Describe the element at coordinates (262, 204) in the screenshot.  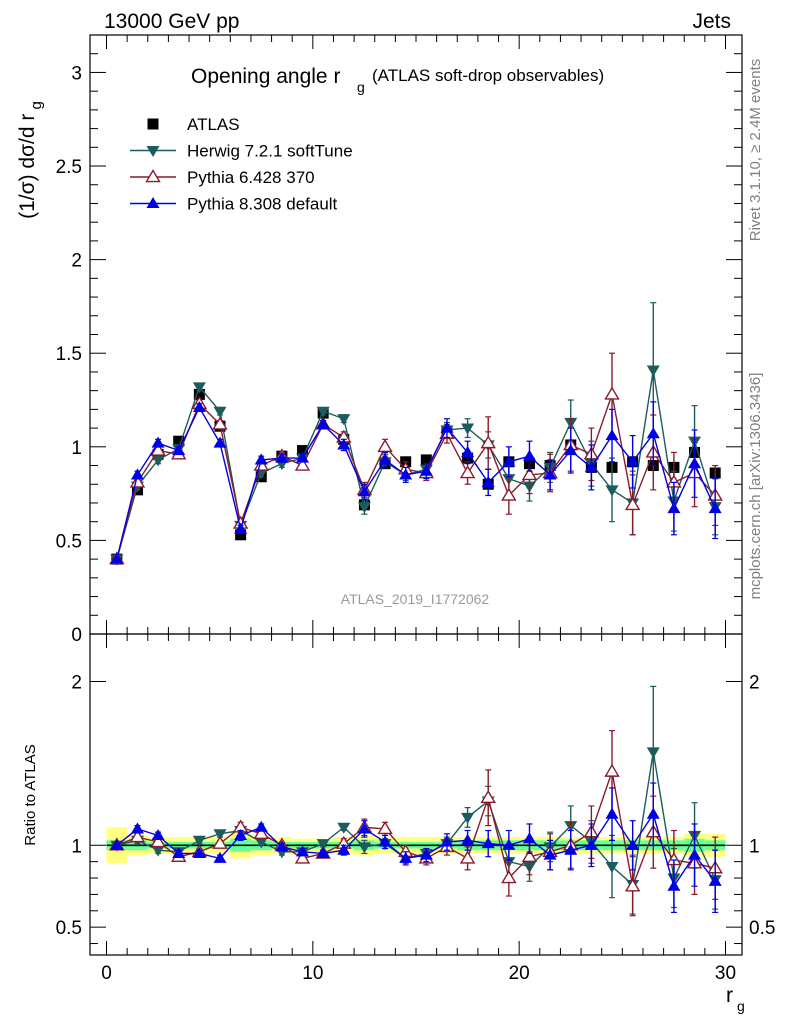
I see `legend-label: Pythia 8.308 default` at that location.